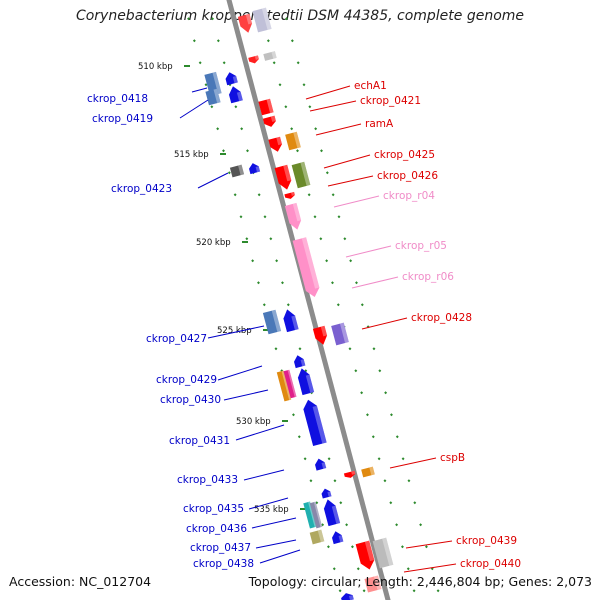  What do you see at coordinates (213, 243) in the screenshot?
I see `kbp-label: 520 kbp` at bounding box center [213, 243].